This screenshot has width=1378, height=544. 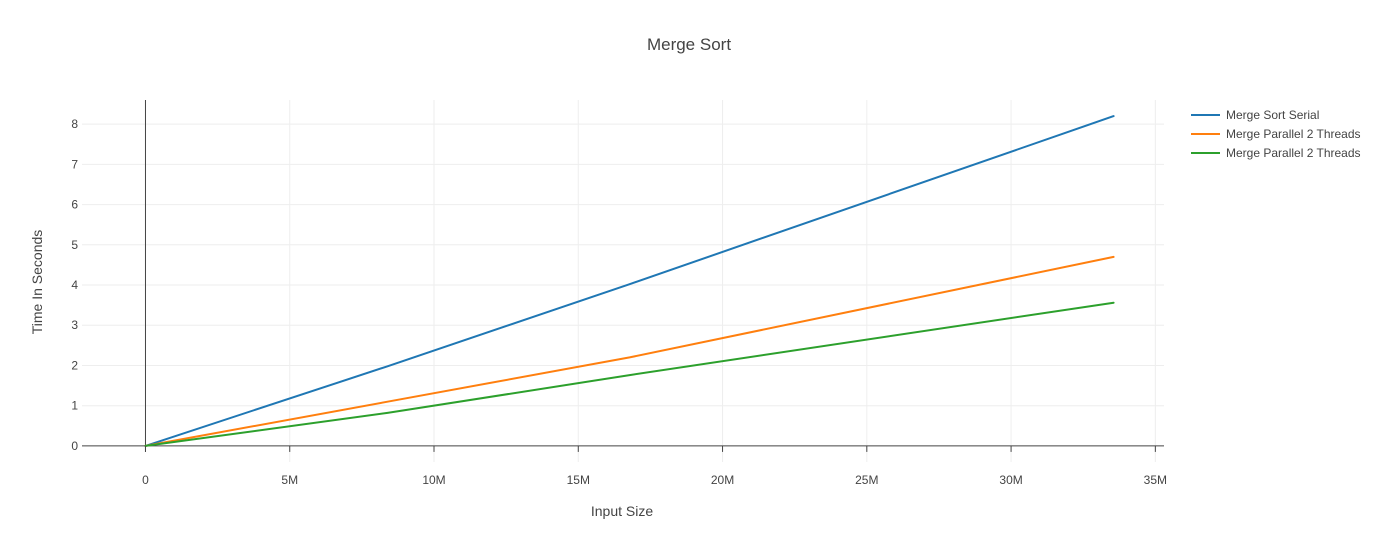 What do you see at coordinates (74, 205) in the screenshot?
I see `y-tick-label: 6` at bounding box center [74, 205].